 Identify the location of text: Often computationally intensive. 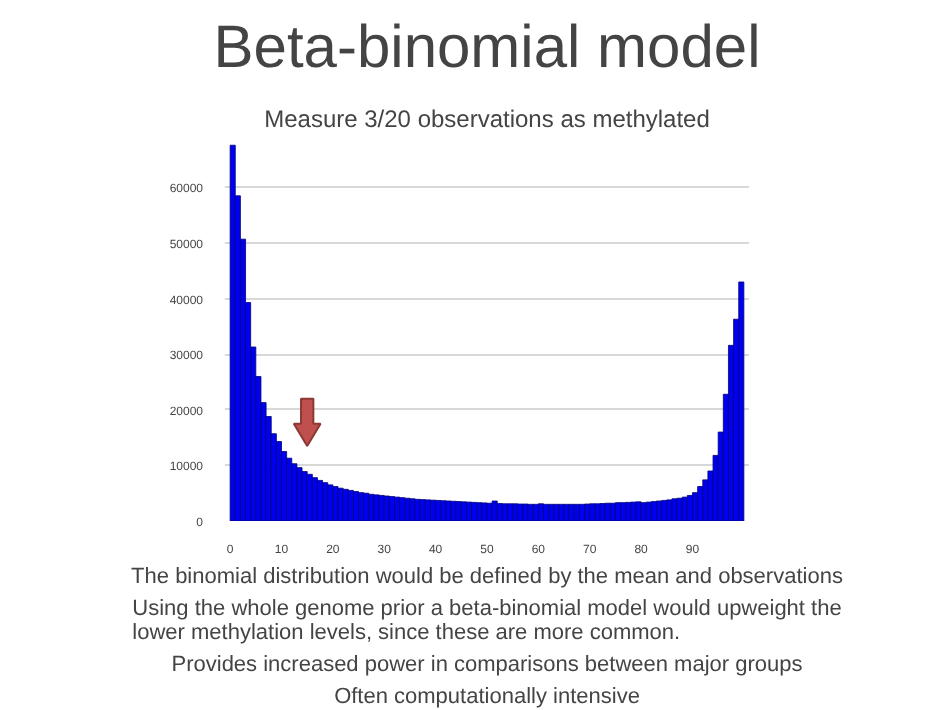
(487, 697).